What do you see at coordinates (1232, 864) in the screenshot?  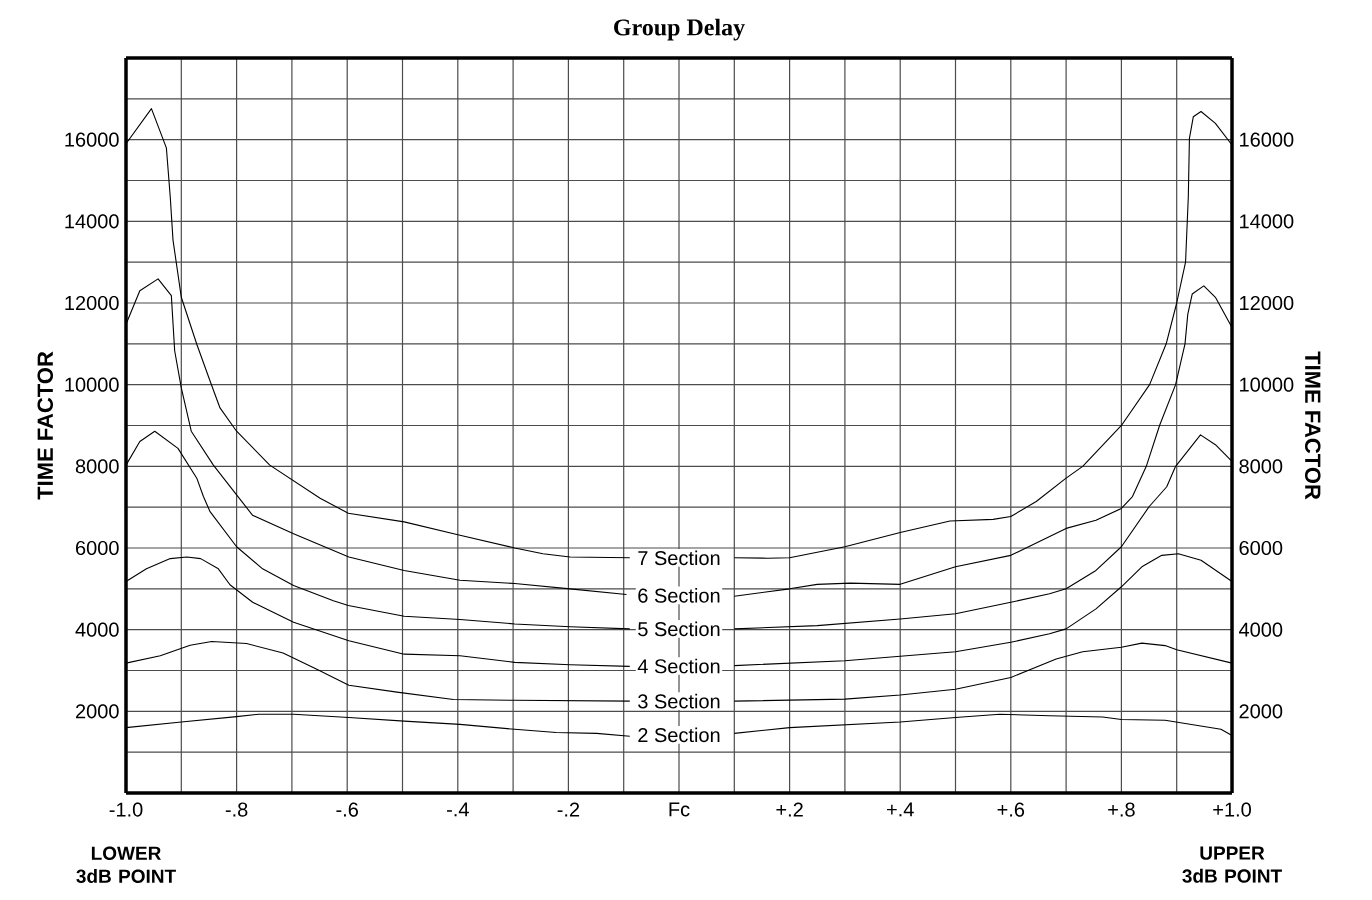 I see `text: UPPER 3dB POINT` at bounding box center [1232, 864].